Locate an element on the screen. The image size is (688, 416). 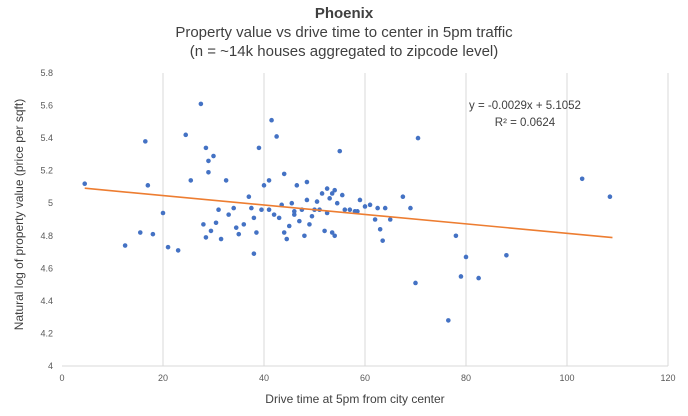
x-tick-label: 100 is located at coordinates (566, 378).